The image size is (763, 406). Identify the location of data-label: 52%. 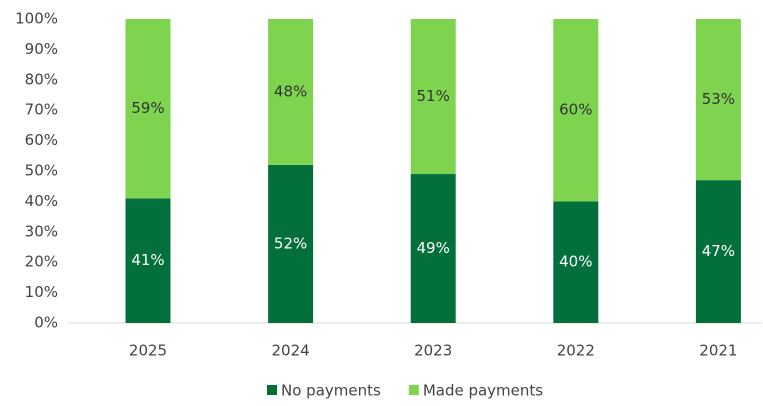
(290, 243).